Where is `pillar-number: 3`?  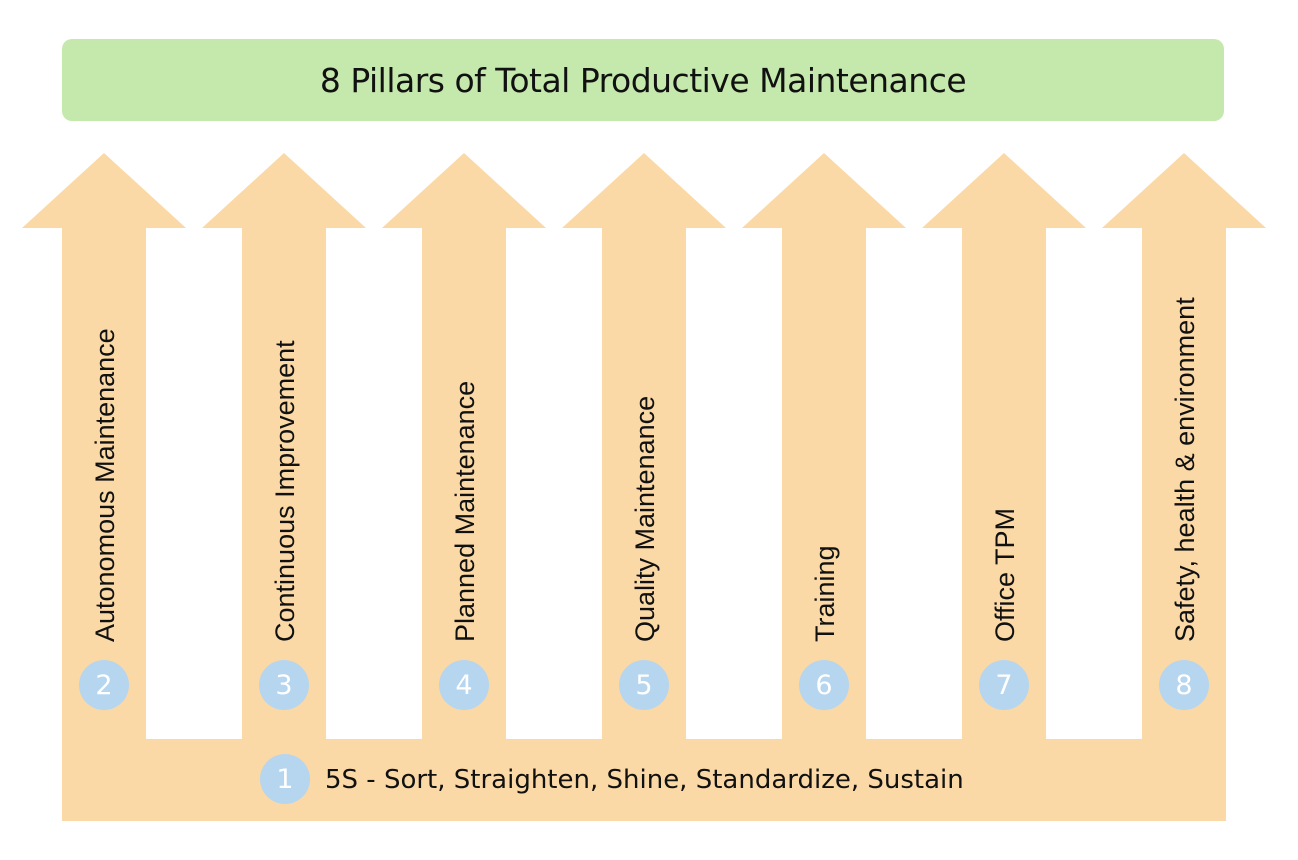 pillar-number: 3 is located at coordinates (283, 685).